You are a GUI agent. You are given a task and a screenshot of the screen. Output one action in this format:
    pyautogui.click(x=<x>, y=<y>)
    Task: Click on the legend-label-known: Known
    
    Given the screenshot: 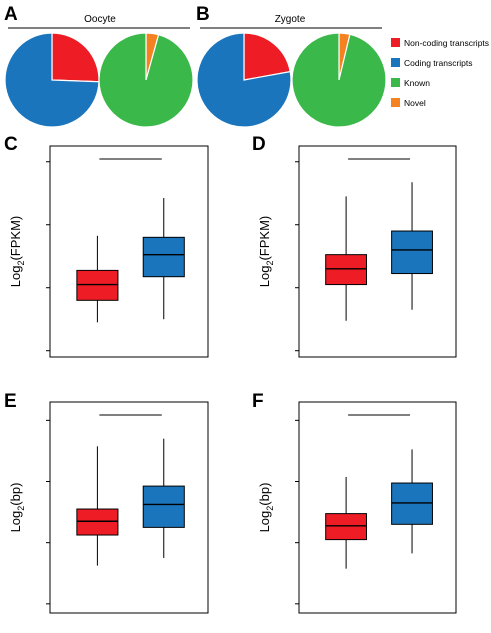 What is the action you would take?
    pyautogui.click(x=417, y=83)
    